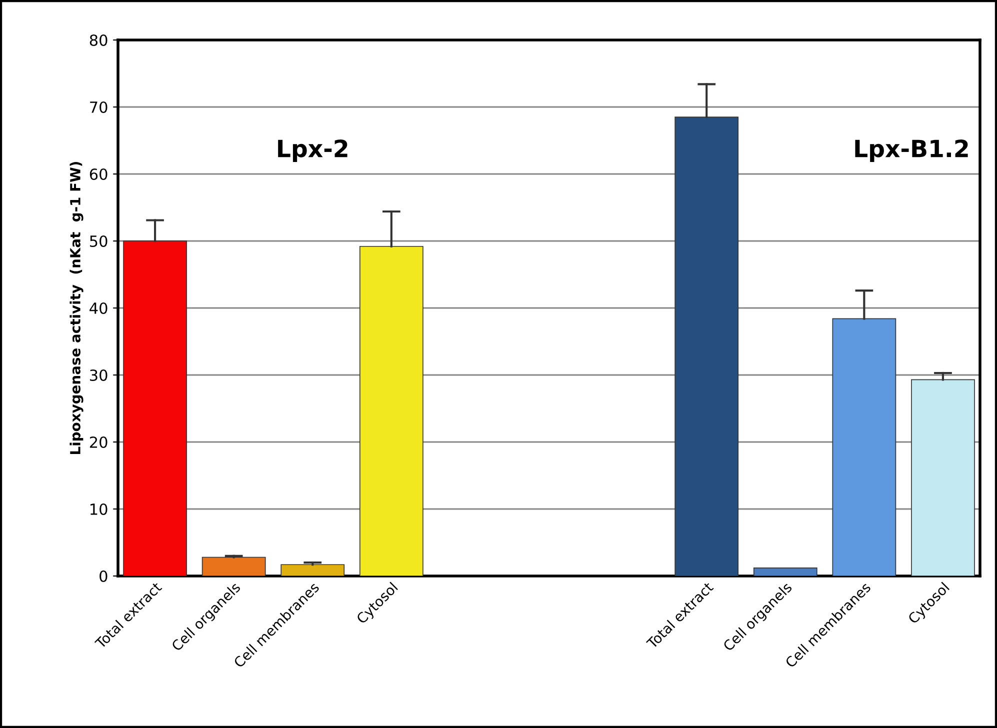 This screenshot has width=997, height=728. I want to click on y-tick-label: 70, so click(99, 107).